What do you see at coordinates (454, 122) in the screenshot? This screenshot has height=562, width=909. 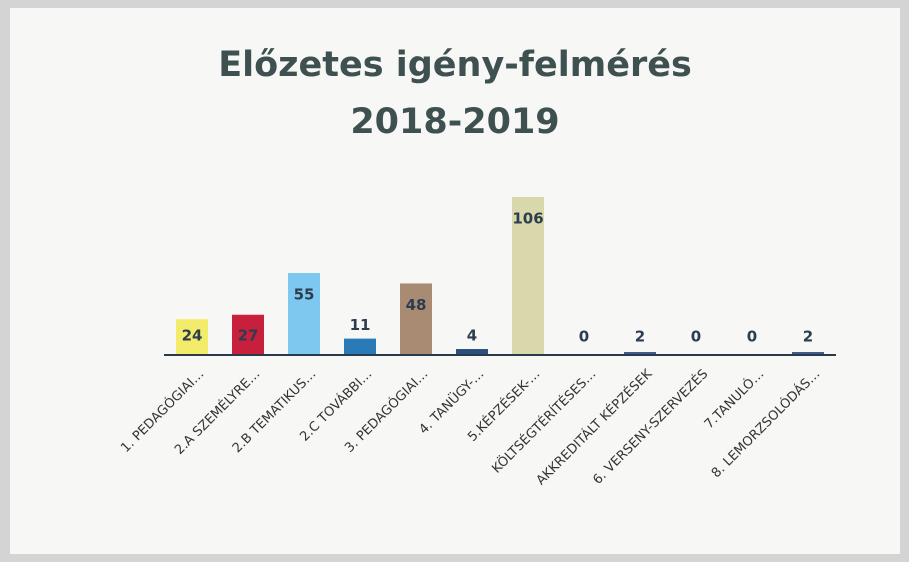 I see `chart-title: 2018-2019` at bounding box center [454, 122].